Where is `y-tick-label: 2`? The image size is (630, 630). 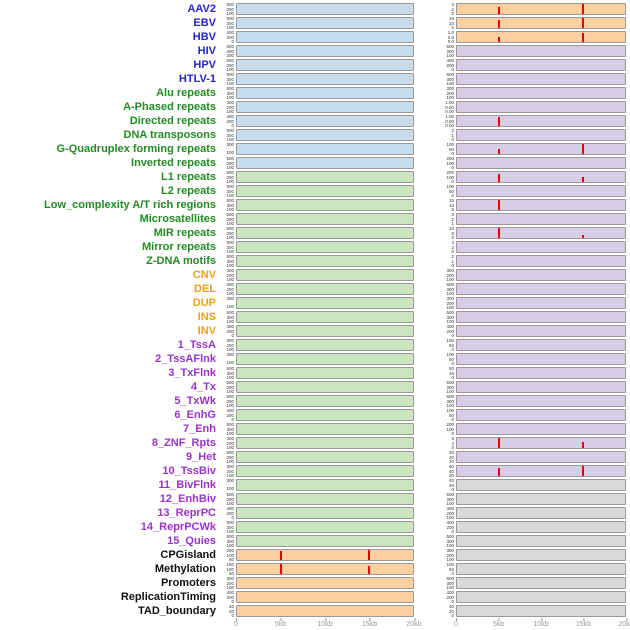 y-tick-label: 2 is located at coordinates (452, 9).